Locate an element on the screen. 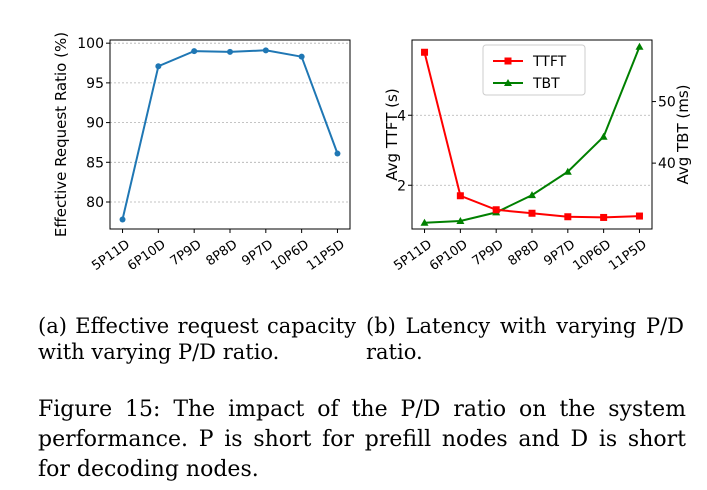 The width and height of the screenshot is (707, 490). legend-marker-square is located at coordinates (508, 61).